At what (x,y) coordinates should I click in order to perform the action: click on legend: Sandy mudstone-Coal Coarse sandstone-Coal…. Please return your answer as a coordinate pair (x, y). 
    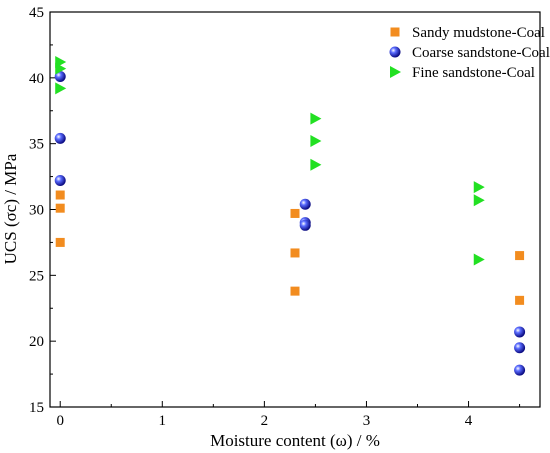
    Looking at the image, I should click on (469, 53).